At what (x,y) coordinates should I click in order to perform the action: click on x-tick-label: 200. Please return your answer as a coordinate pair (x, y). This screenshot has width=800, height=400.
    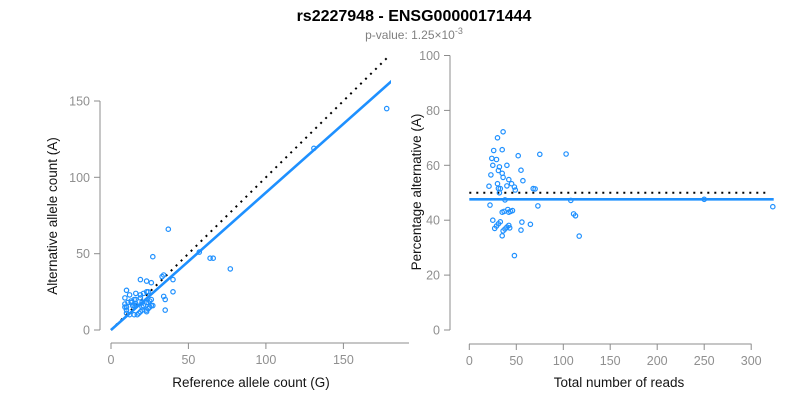
    Looking at the image, I should click on (657, 361).